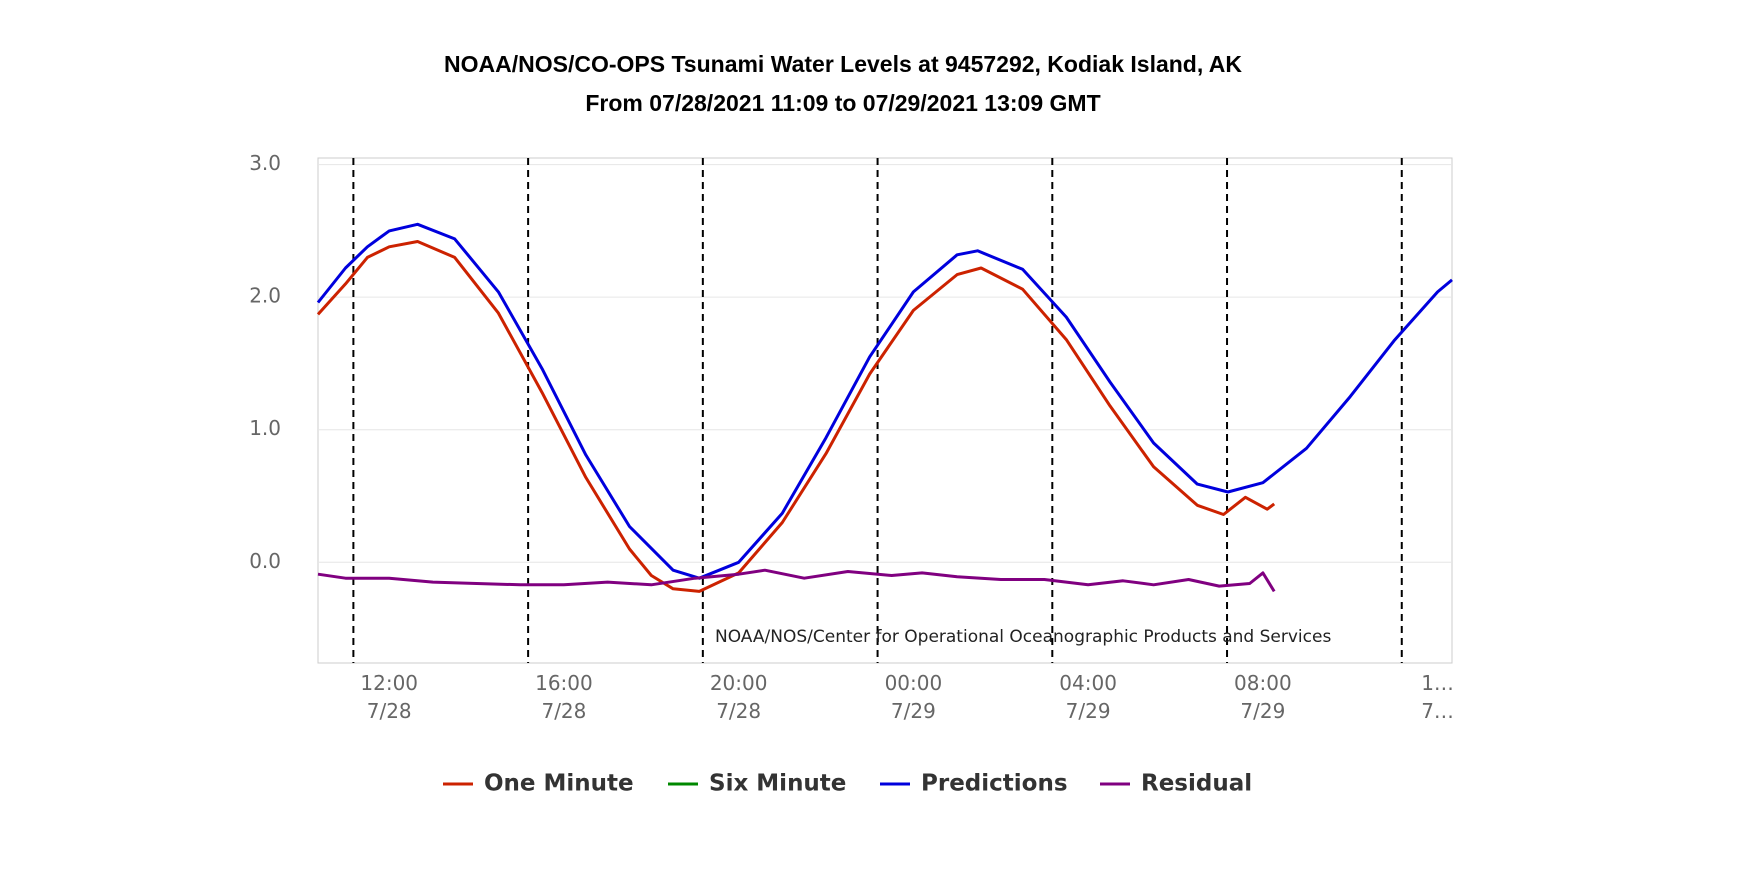 This screenshot has height=891, width=1747. Describe the element at coordinates (559, 784) in the screenshot. I see `legend-label: One Minute` at that location.